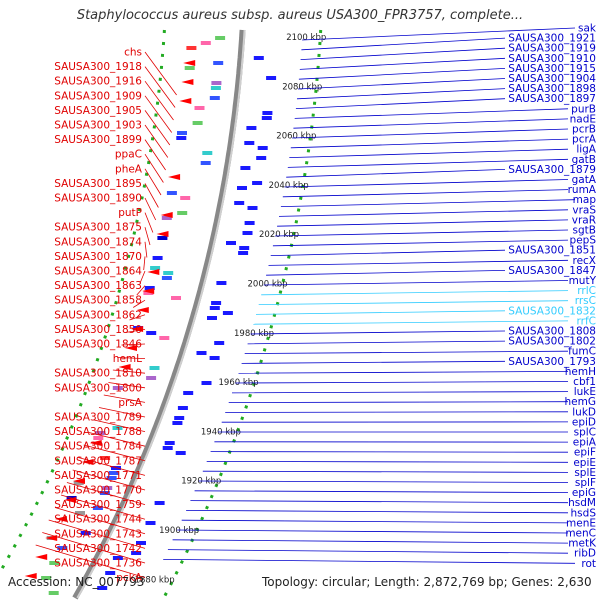 The width and height of the screenshot is (600, 600). What do you see at coordinates (130, 213) in the screenshot?
I see `left-feature-label: putP` at bounding box center [130, 213].